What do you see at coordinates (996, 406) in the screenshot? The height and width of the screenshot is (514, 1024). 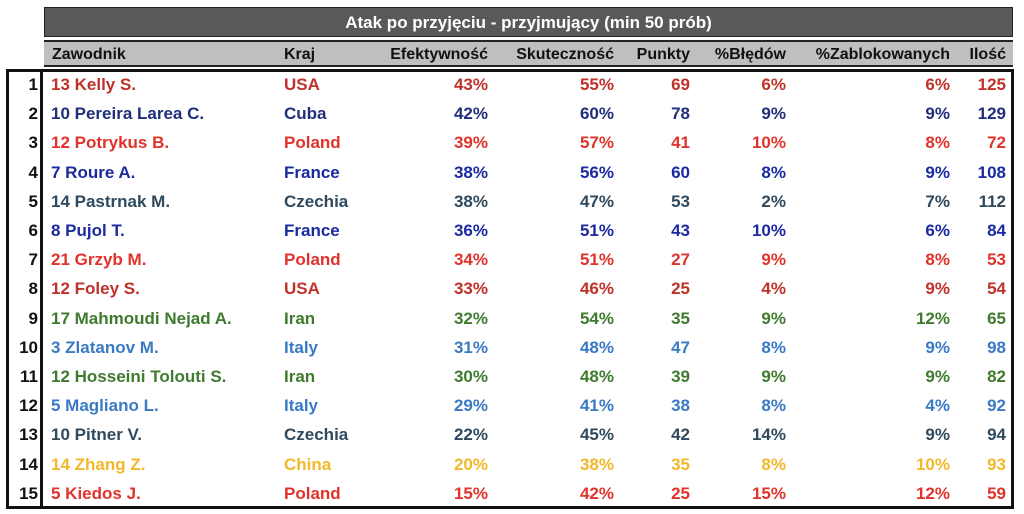 I see `cell-count: 92` at bounding box center [996, 406].